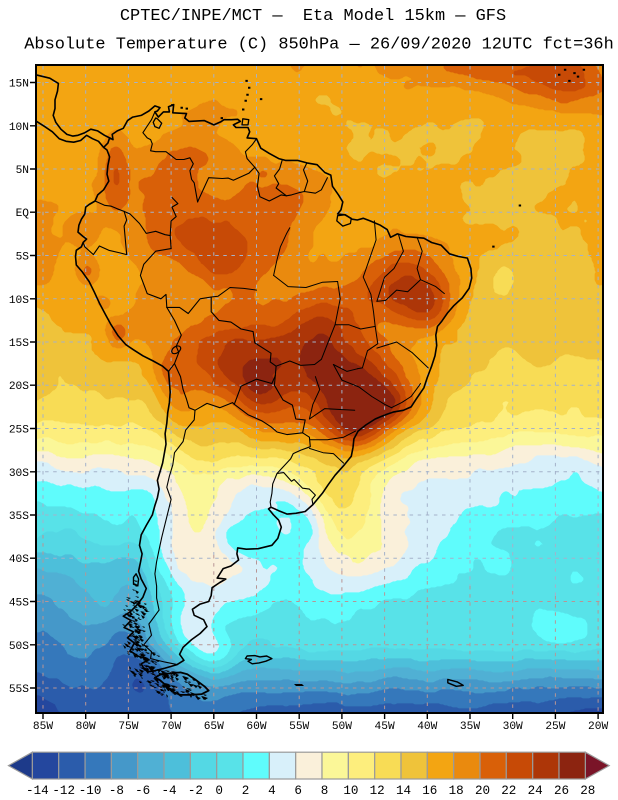 Image resolution: width=618 pixels, height=800 pixels. I want to click on svg-text: 28, so click(587, 791).